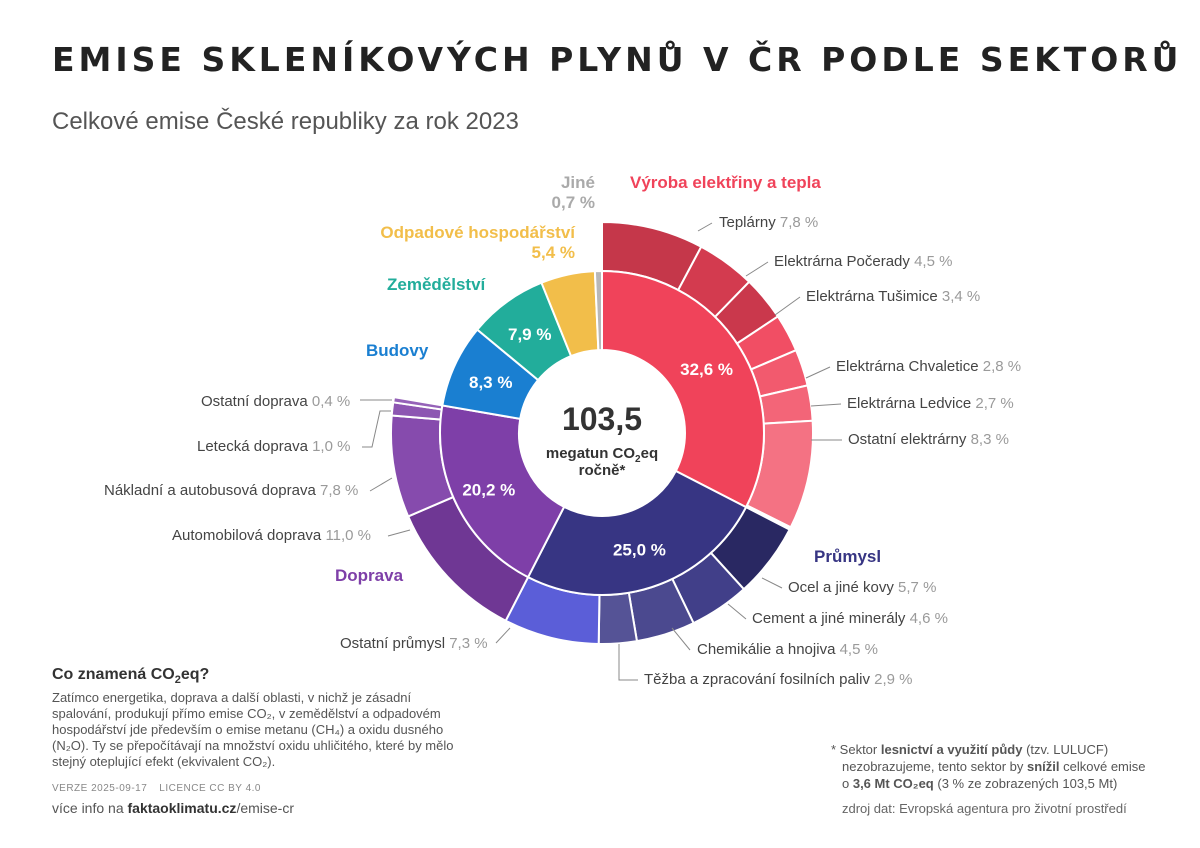 The width and height of the screenshot is (1200, 848). I want to click on co2eq-footnote-heading: Co znamená CO2eq?, so click(131, 676).